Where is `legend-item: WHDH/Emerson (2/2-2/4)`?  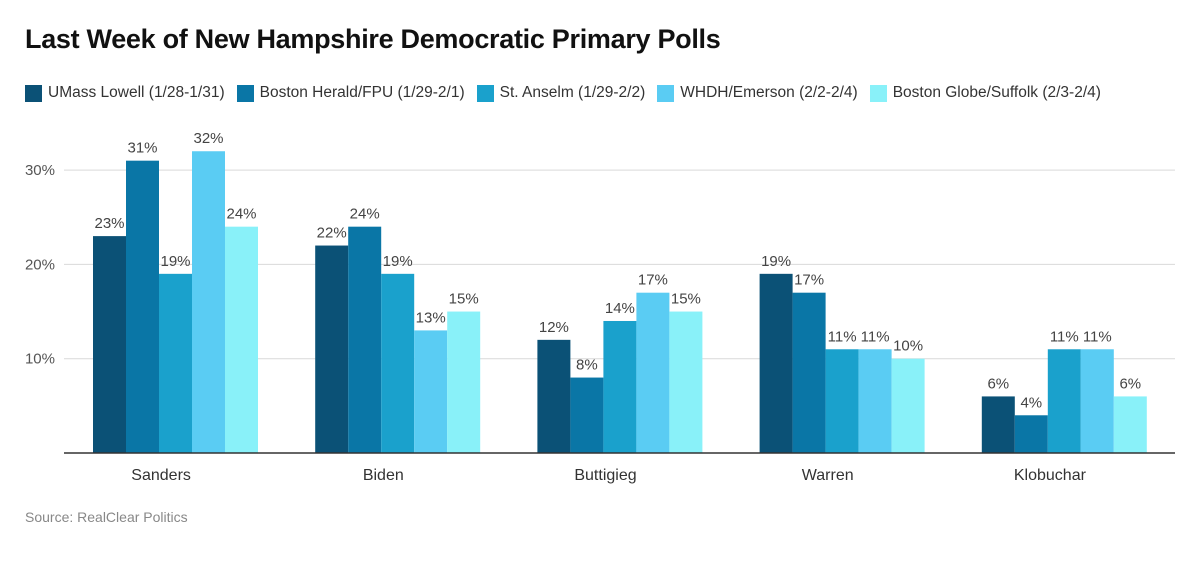 legend-item: WHDH/Emerson (2/2-2/4) is located at coordinates (757, 93).